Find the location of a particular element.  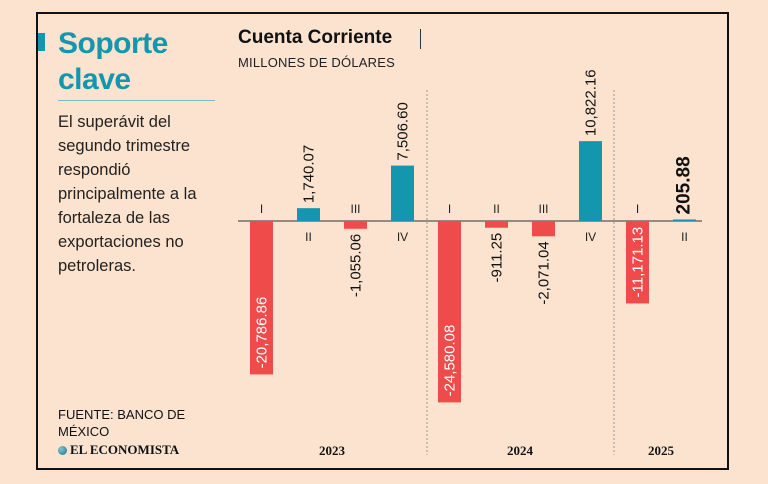

source-credit: FUENTE: BANCO DE MÉXICO is located at coordinates (122, 423).